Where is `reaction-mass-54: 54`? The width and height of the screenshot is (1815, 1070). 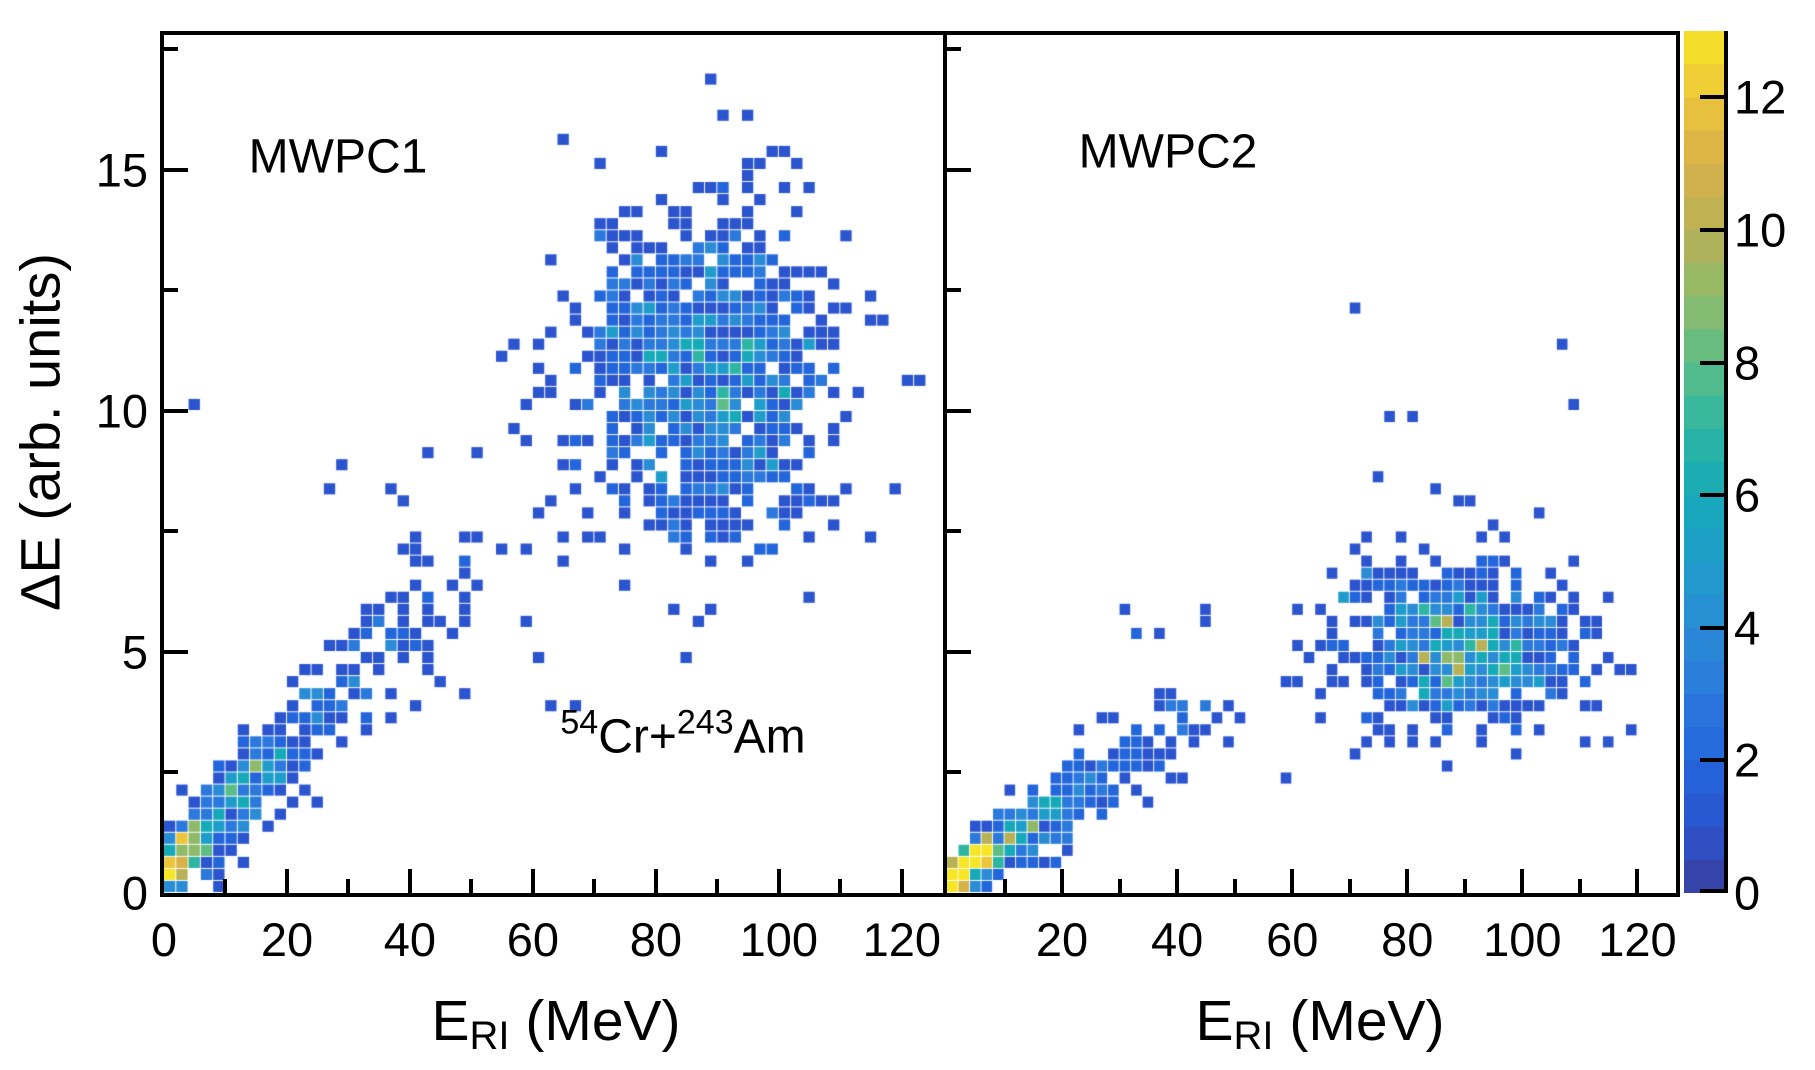 reaction-mass-54: 54 is located at coordinates (579, 722).